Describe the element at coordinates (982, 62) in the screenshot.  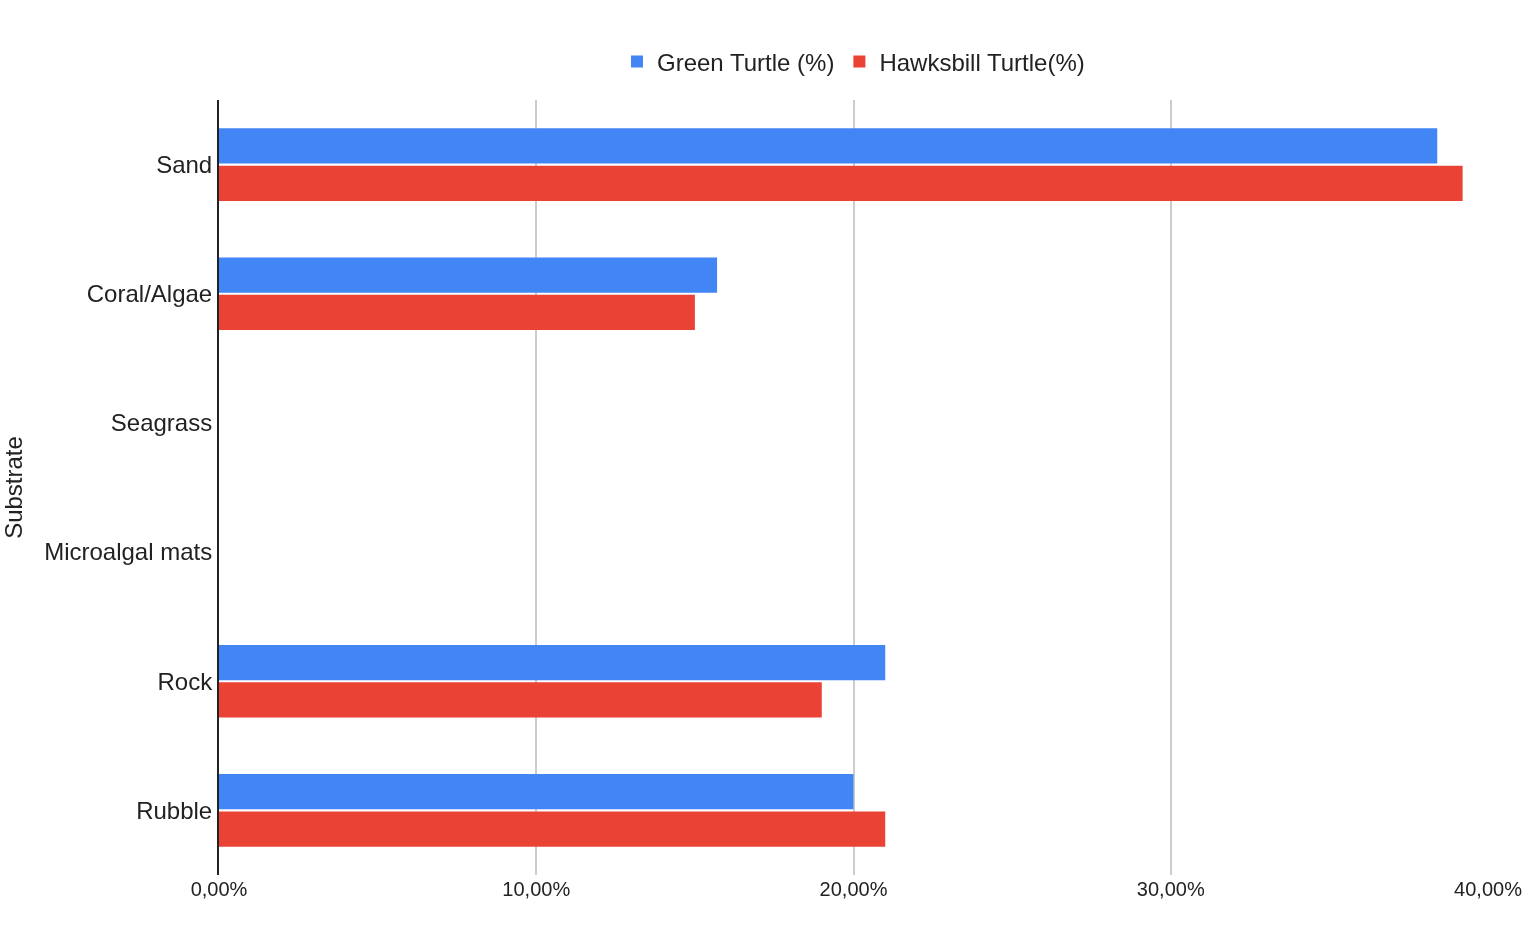
I see `legend-label: Hawksbill Turtle(%)` at that location.